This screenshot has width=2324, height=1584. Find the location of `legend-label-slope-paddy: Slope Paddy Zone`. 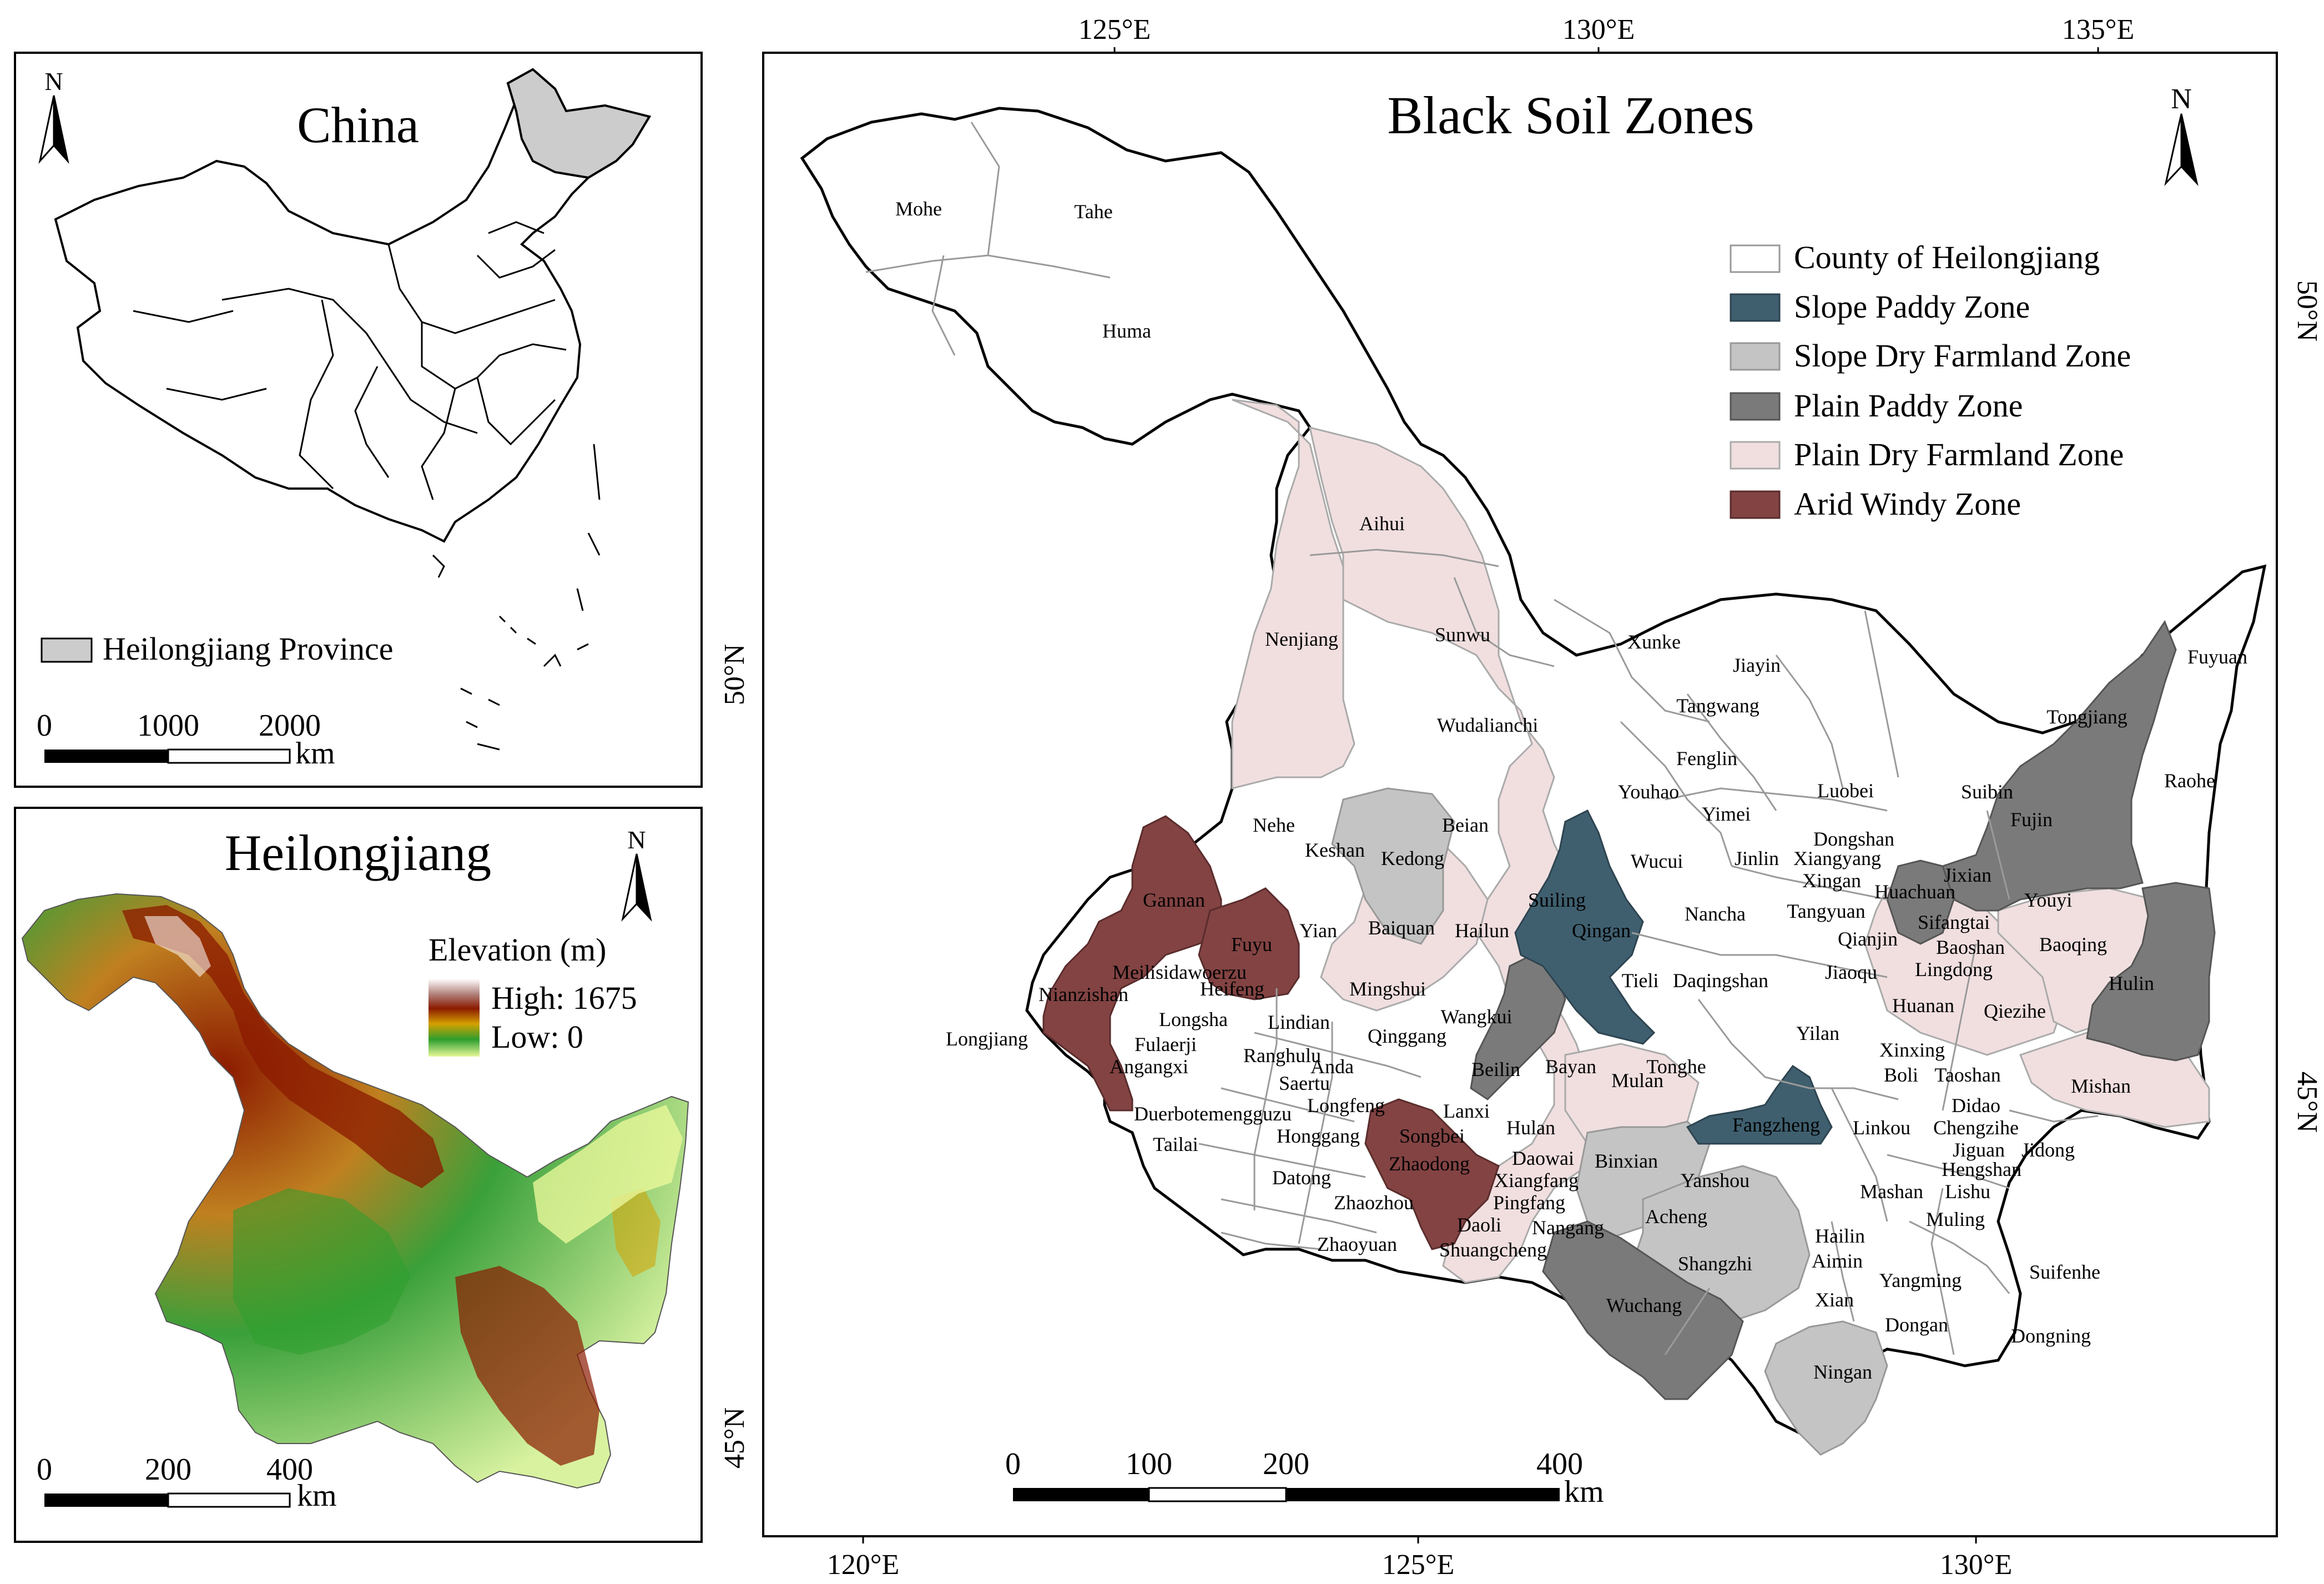

legend-label-slope-paddy: Slope Paddy Zone is located at coordinates (1912, 307).